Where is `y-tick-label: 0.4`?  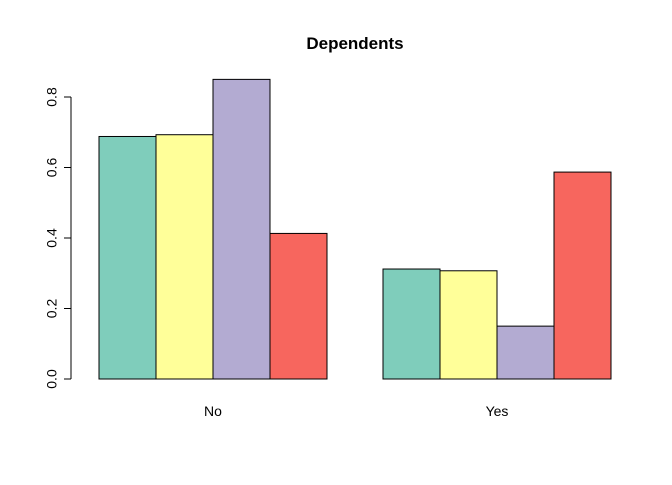
y-tick-label: 0.4 is located at coordinates (52, 238).